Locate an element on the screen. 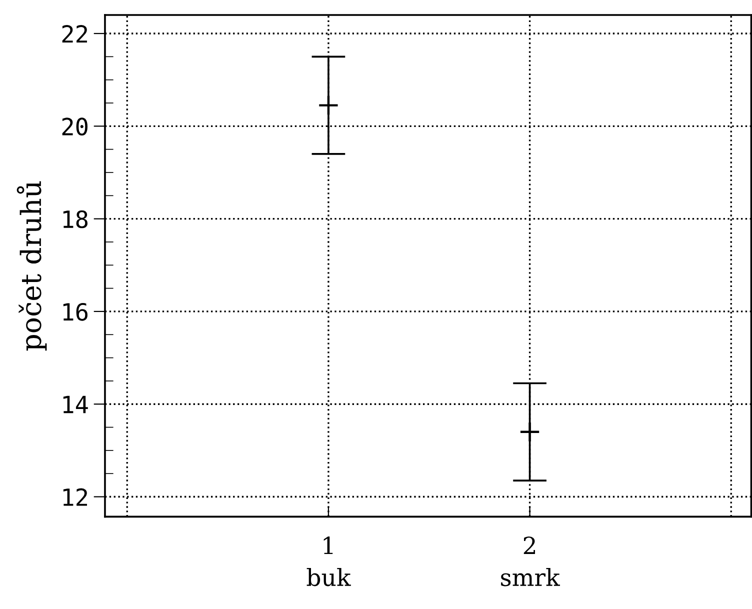 Image resolution: width=752 pixels, height=609 pixels. y-tick-label: 20 is located at coordinates (75, 127).